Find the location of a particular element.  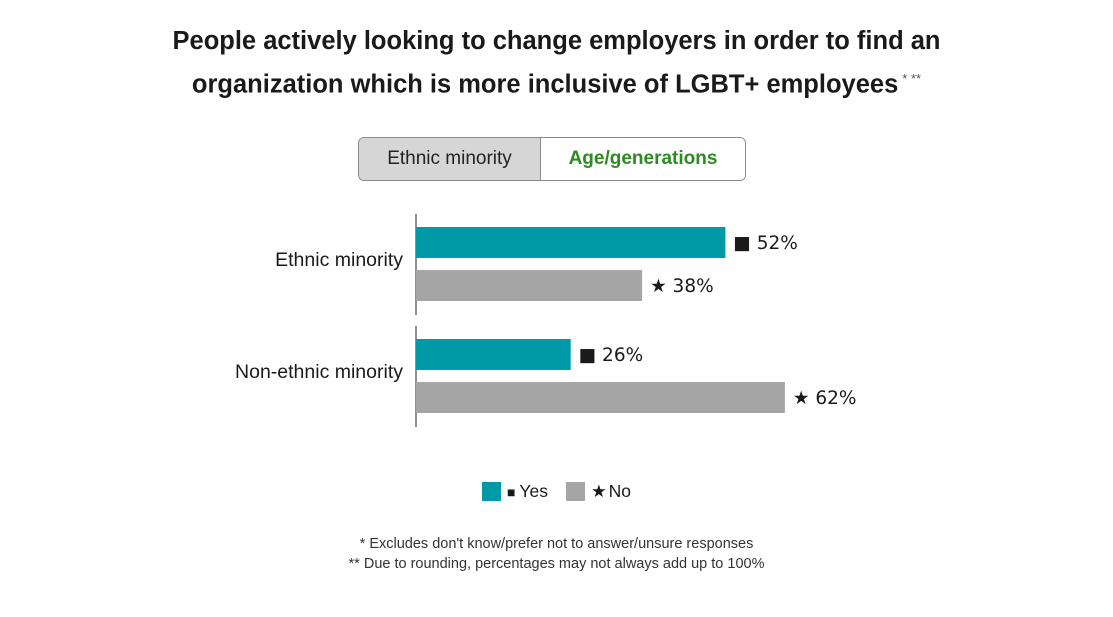

data-label-no-ethnic-minority: ★ 38% is located at coordinates (682, 286).